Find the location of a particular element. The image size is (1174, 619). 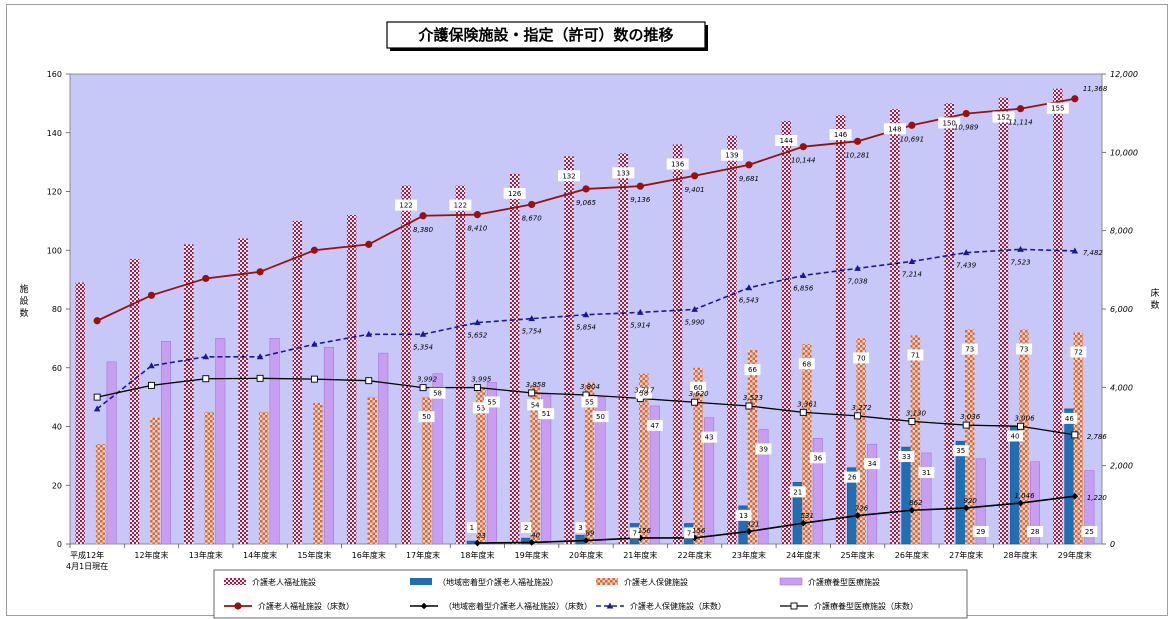

line-label-line-ryoyo-14: 3,272 is located at coordinates (862, 408).